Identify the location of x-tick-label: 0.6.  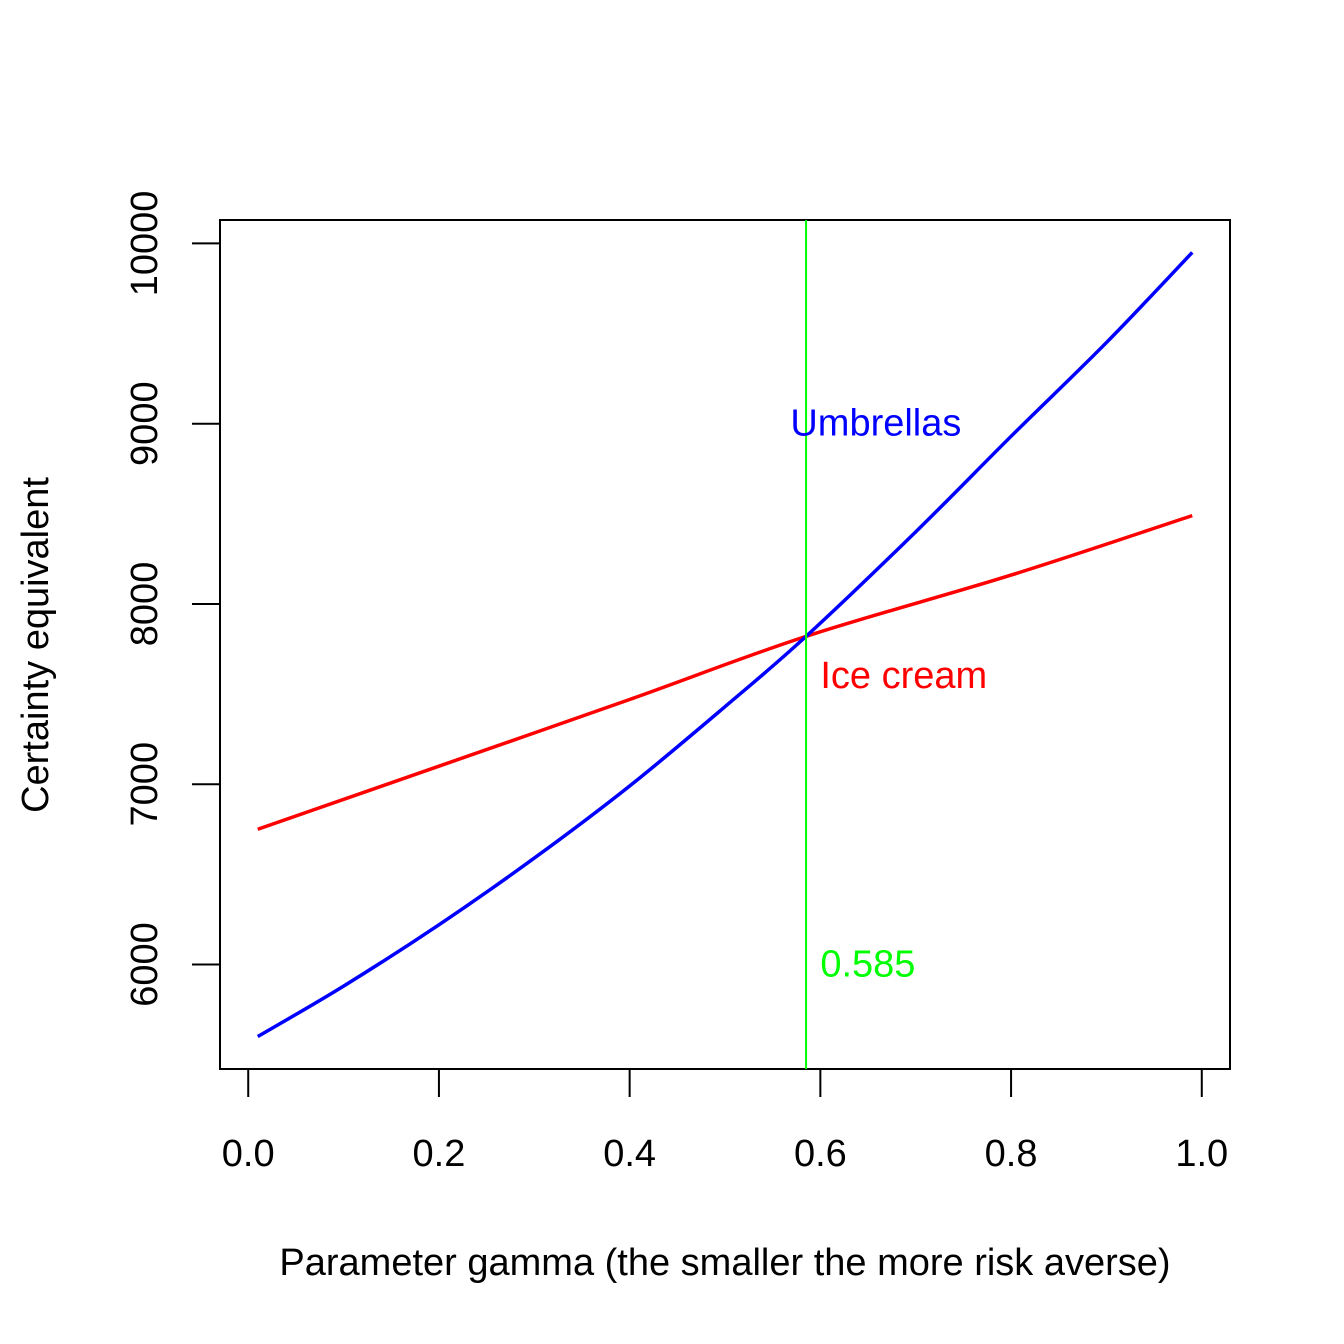
(820, 1154).